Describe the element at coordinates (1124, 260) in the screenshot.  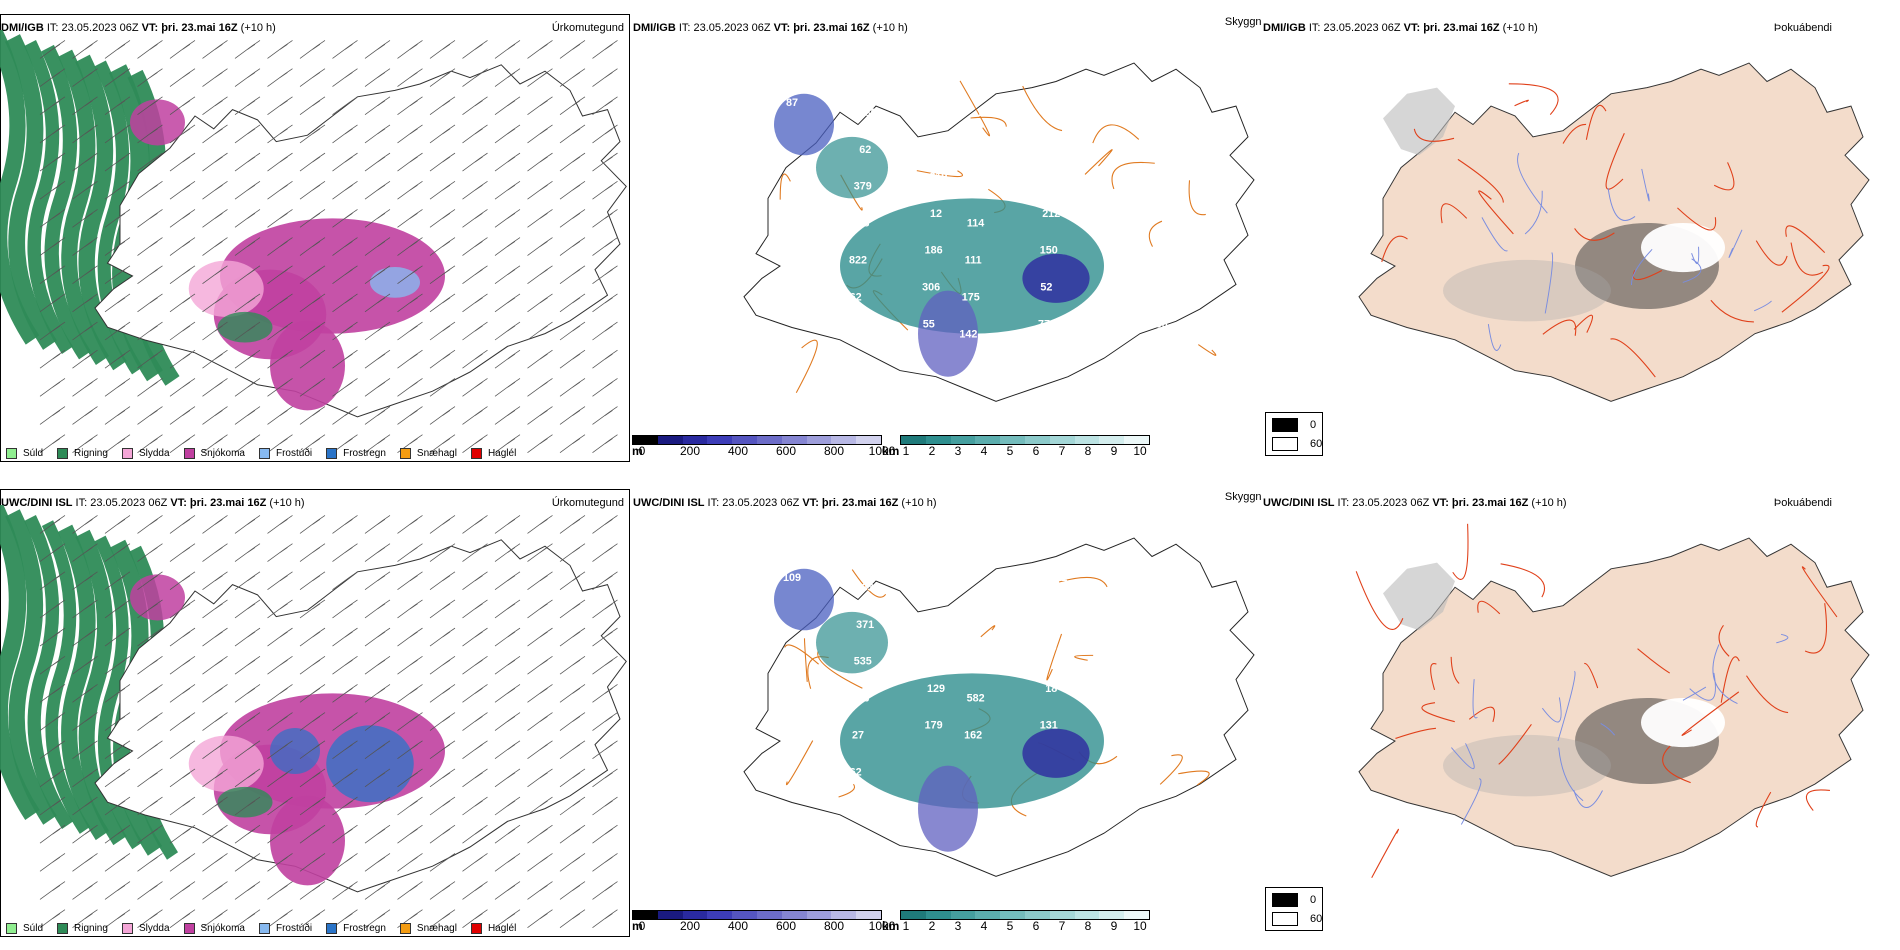
I see `visibility-value-label: 222` at that location.